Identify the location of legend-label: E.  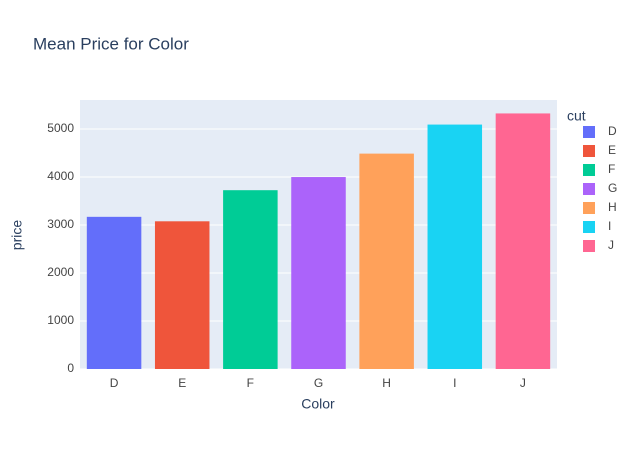
(612, 150).